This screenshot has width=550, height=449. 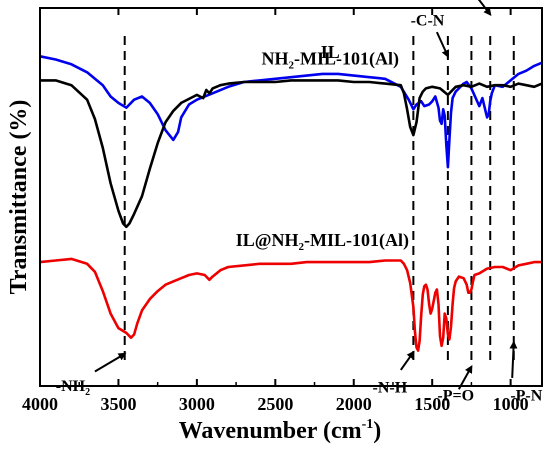 I want to click on x-tick-label-4: 2000, so click(x=354, y=404).